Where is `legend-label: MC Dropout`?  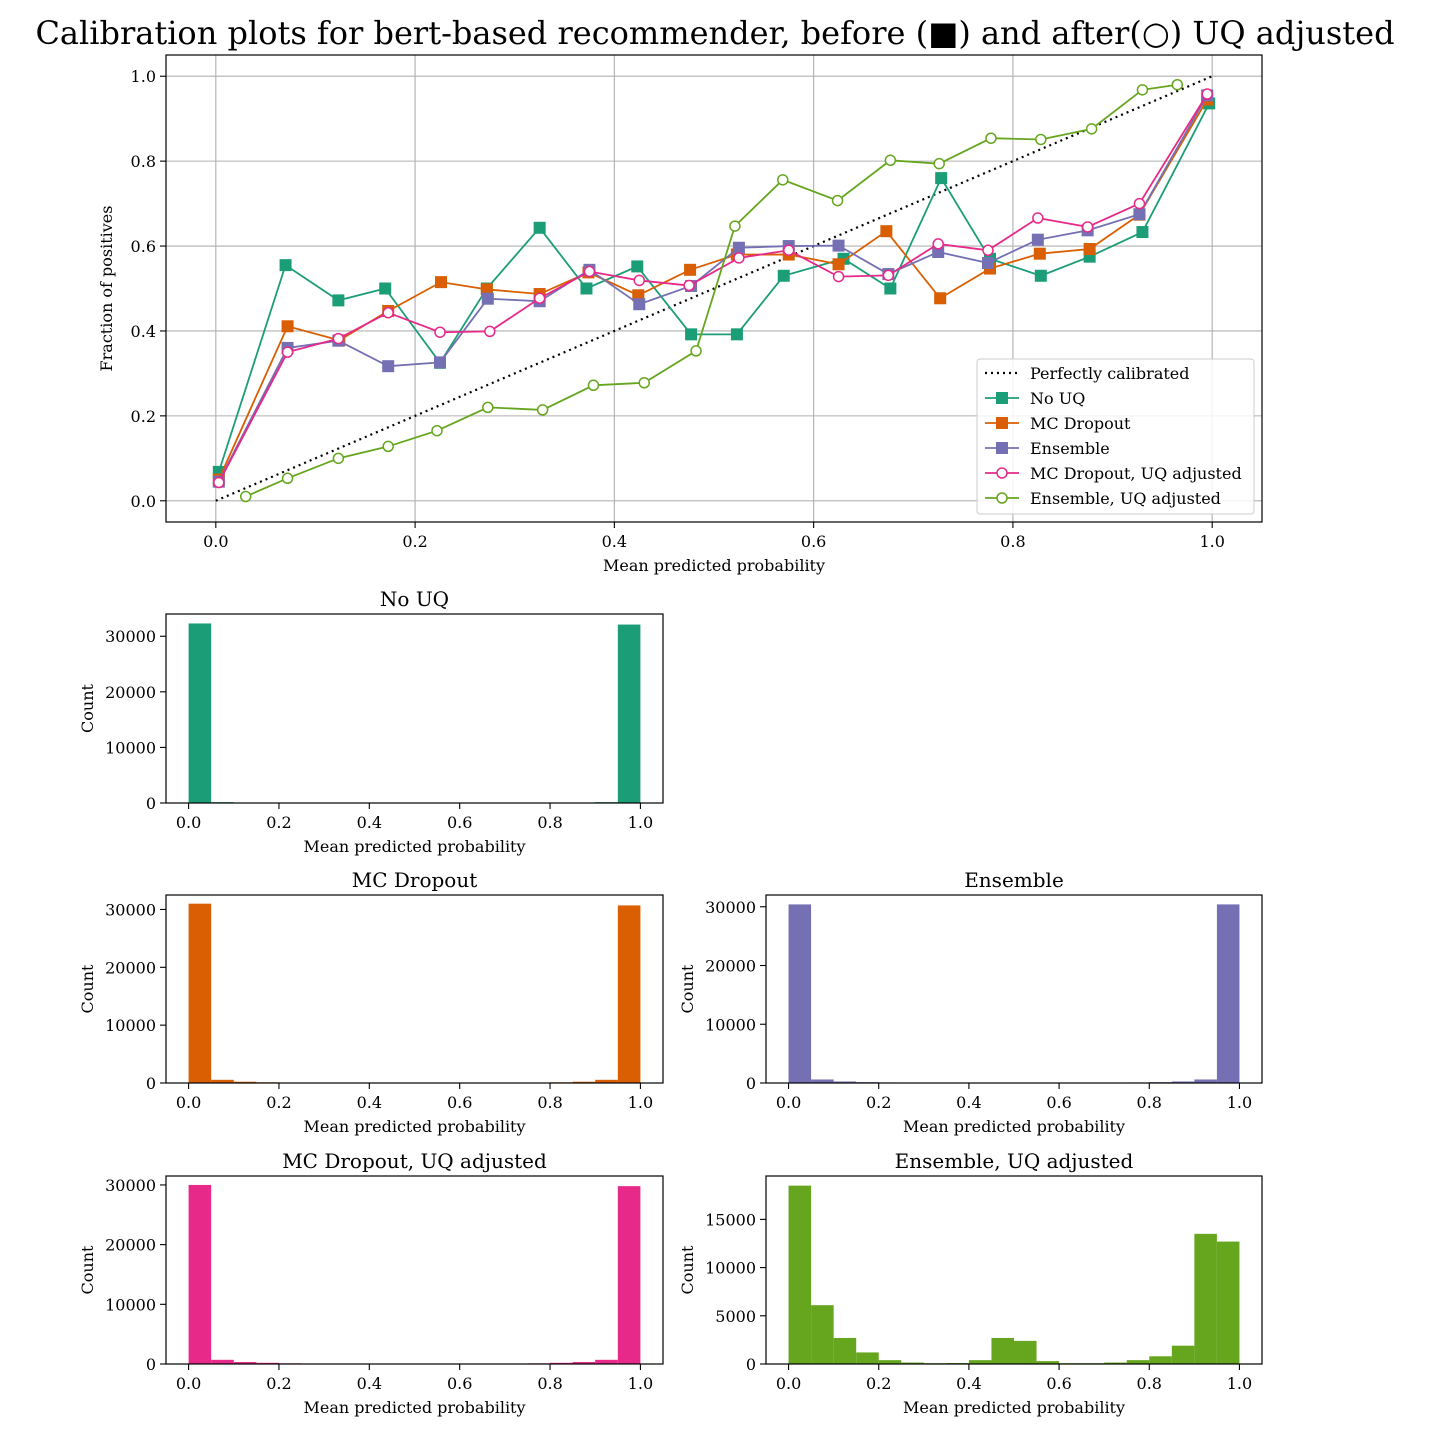 legend-label: MC Dropout is located at coordinates (1080, 423).